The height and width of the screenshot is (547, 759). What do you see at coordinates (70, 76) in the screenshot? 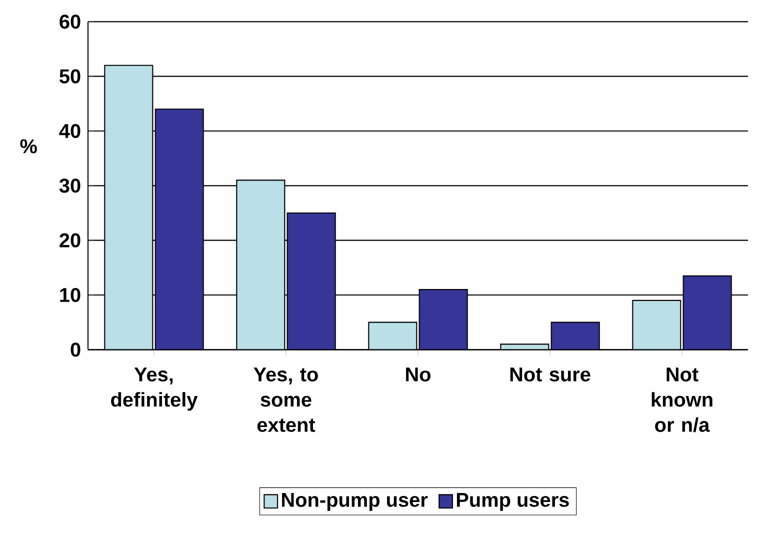
I see `y-tick-label: 50` at bounding box center [70, 76].